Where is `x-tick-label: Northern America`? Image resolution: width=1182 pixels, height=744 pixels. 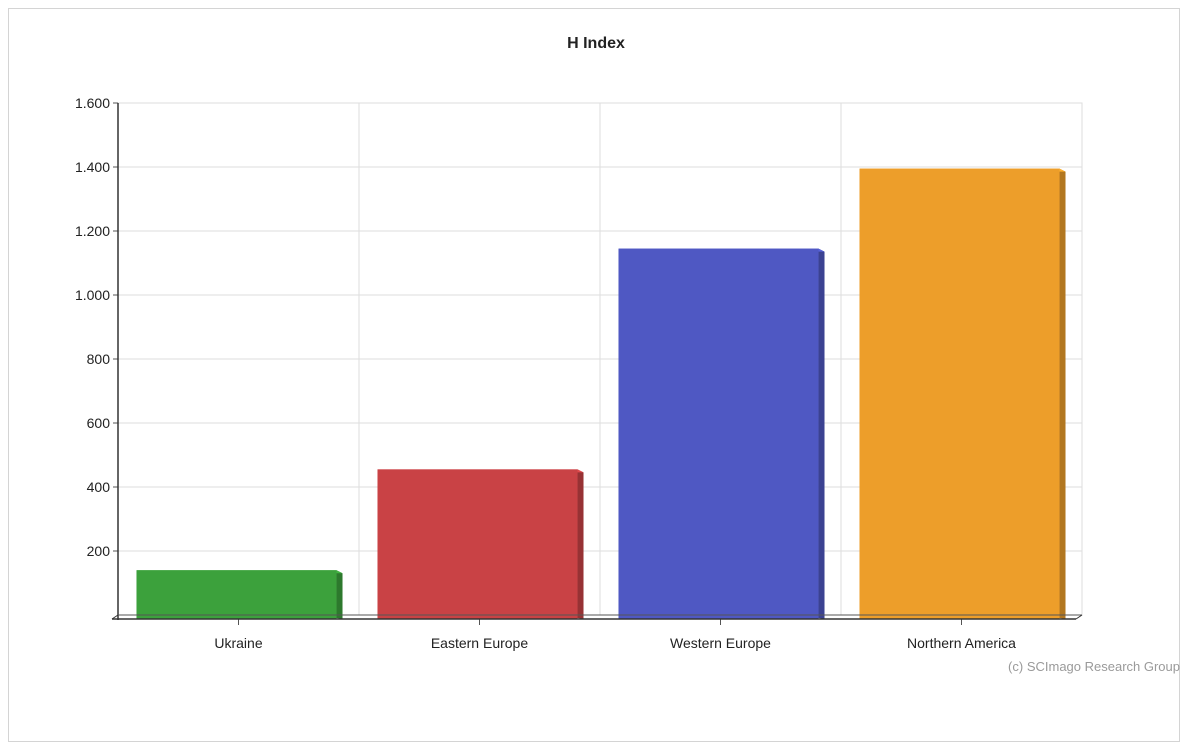 x-tick-label: Northern America is located at coordinates (961, 643).